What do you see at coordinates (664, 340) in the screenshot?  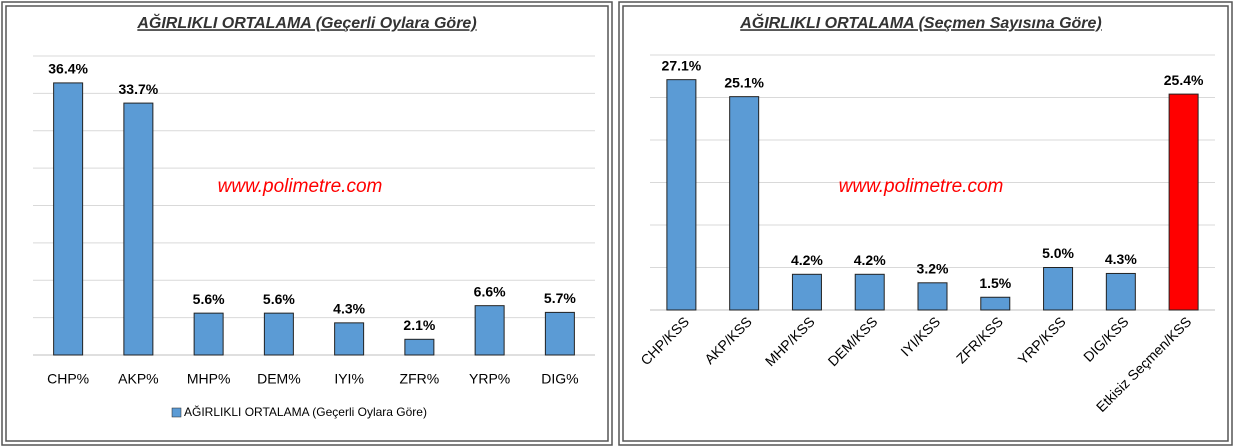 I see `x-tick-label: CHP/KSS` at bounding box center [664, 340].